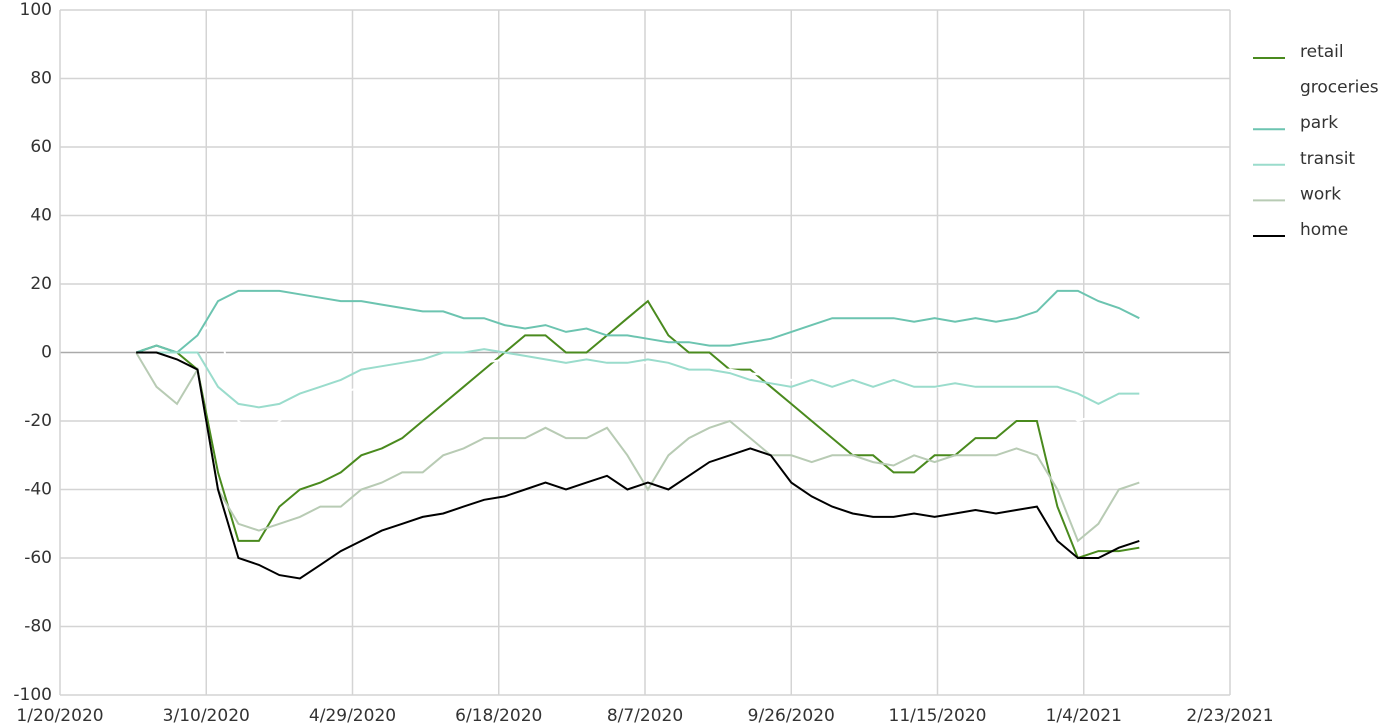 The height and width of the screenshot is (728, 1395). I want to click on y-tick-label: -80, so click(38, 627).